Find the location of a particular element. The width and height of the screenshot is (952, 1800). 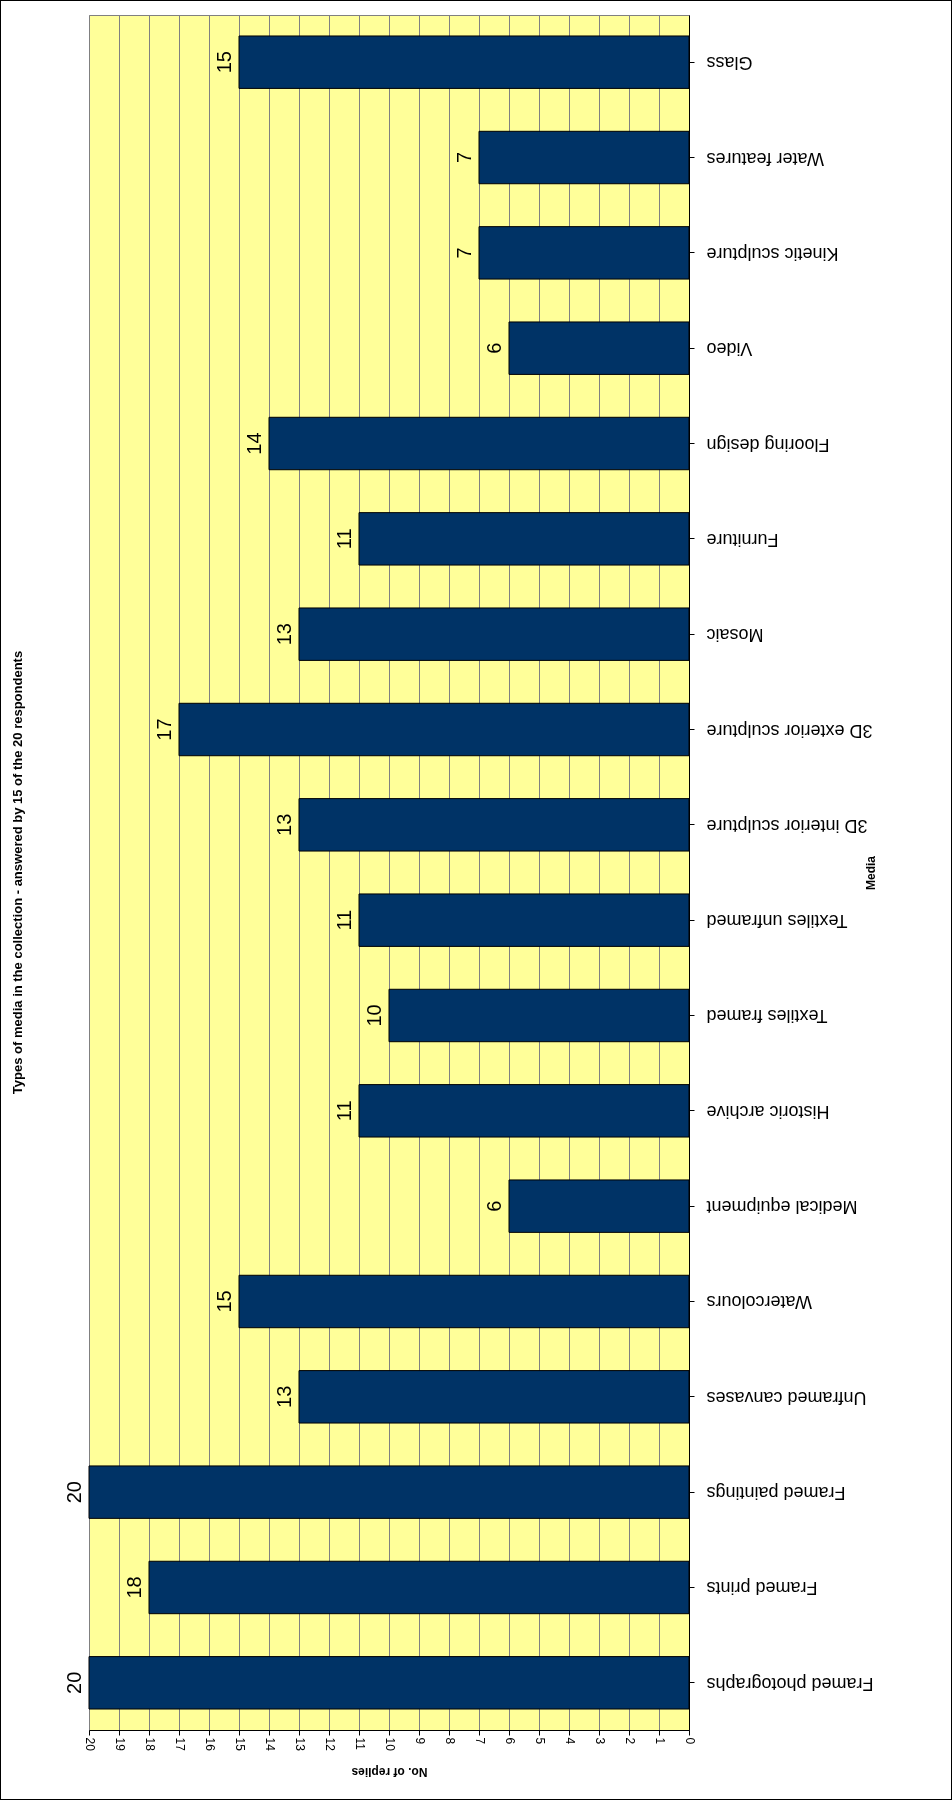

y-tick-label: Furniture is located at coordinates (742, 539).